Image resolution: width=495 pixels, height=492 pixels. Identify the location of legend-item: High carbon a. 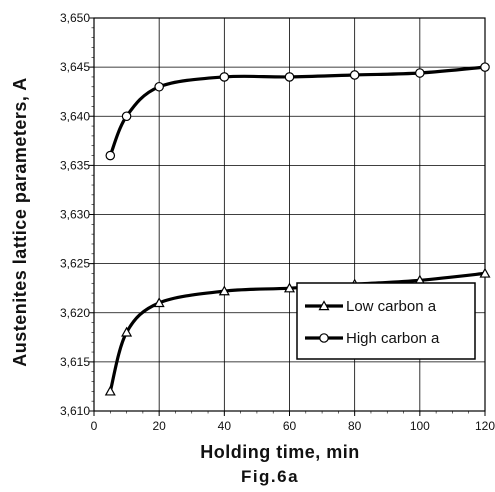
(372, 338).